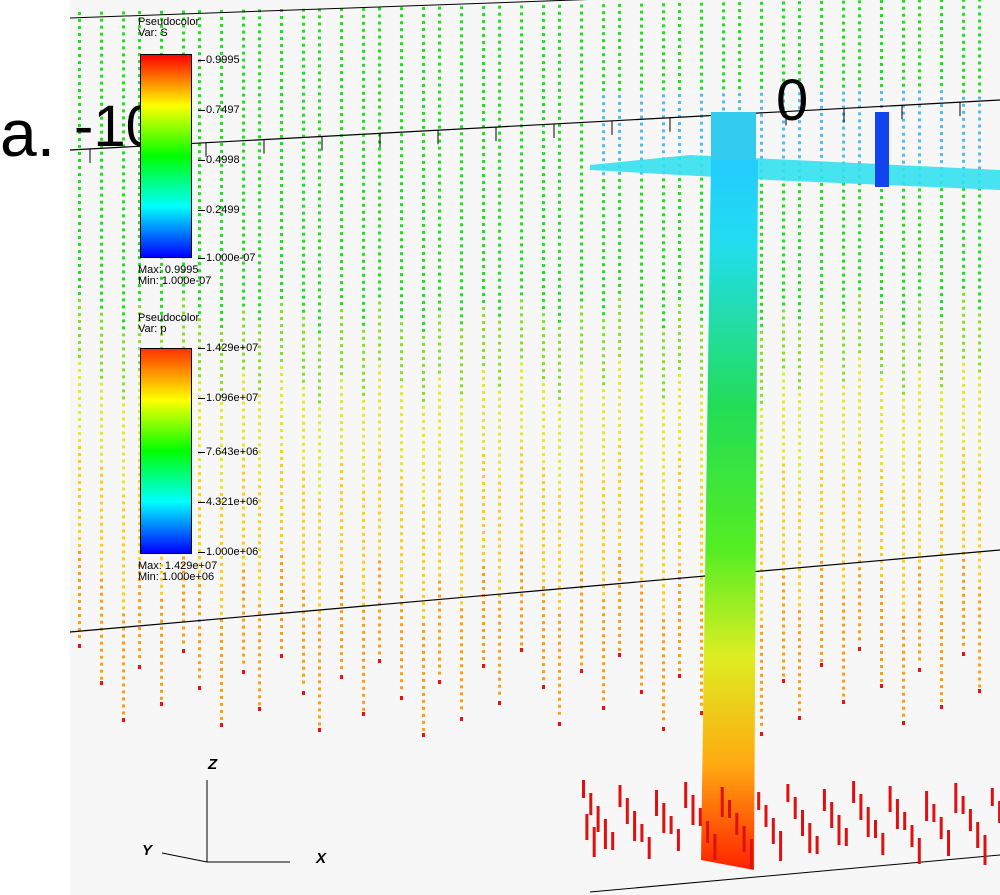 Image resolution: width=1000 pixels, height=895 pixels. What do you see at coordinates (168, 270) in the screenshot?
I see `legend-max: Max: 0.9995` at bounding box center [168, 270].